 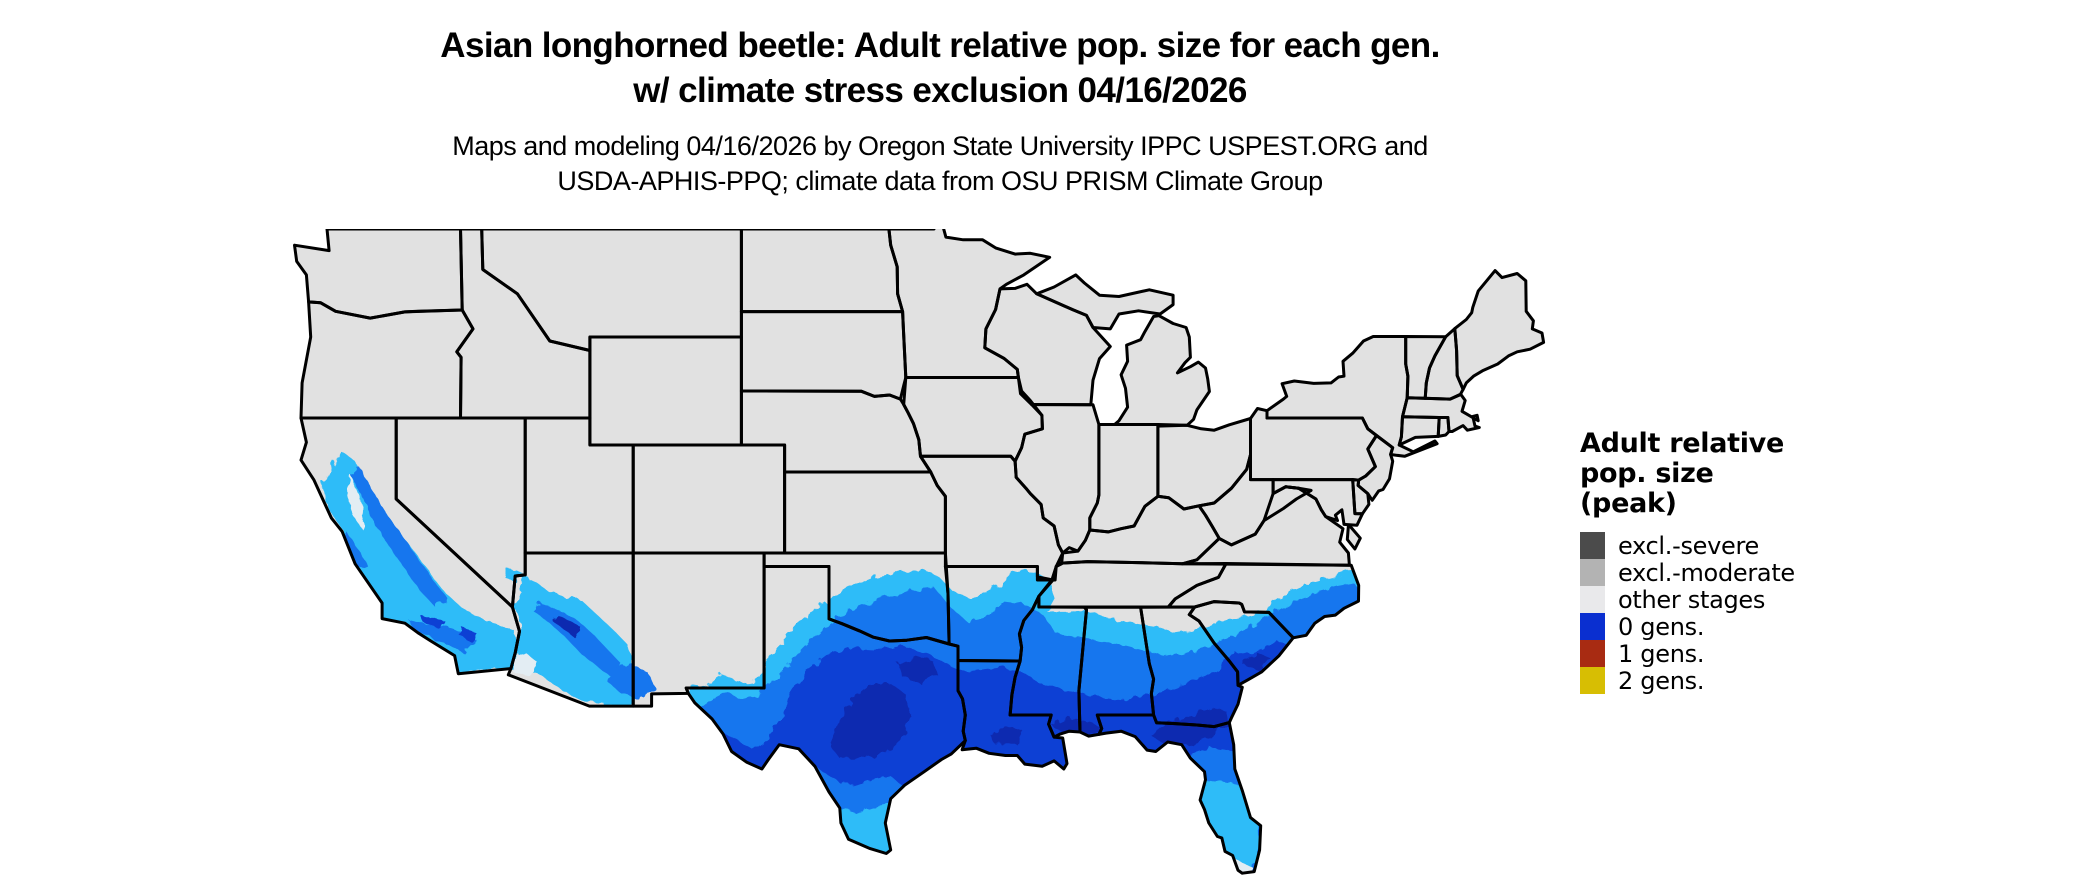 What do you see at coordinates (1706, 572) in the screenshot?
I see `legend-label: excl.-moderate` at bounding box center [1706, 572].